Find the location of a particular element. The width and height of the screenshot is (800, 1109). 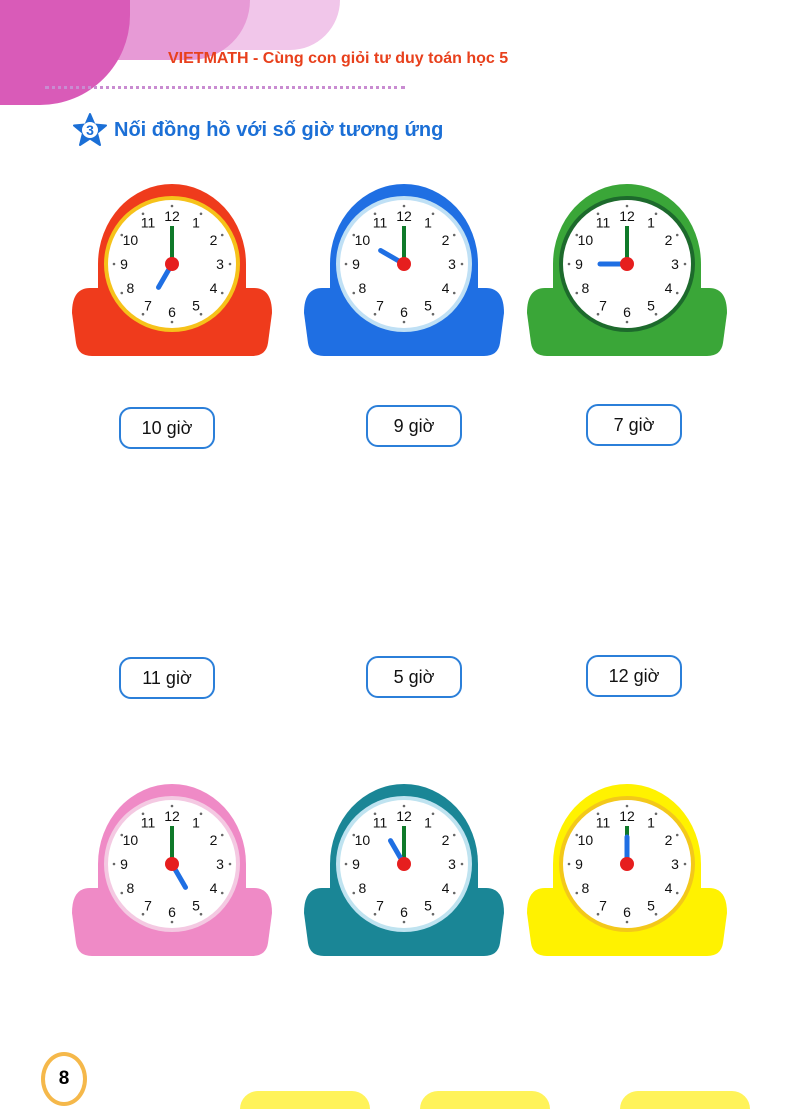

task-title: Nối đồng hồ với số giờ tương ứng is located at coordinates (279, 129).